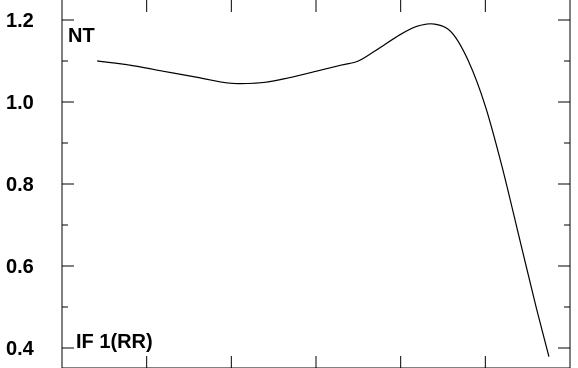 The height and width of the screenshot is (368, 578). What do you see at coordinates (20, 349) in the screenshot?
I see `y-tick-label: 0.4` at bounding box center [20, 349].